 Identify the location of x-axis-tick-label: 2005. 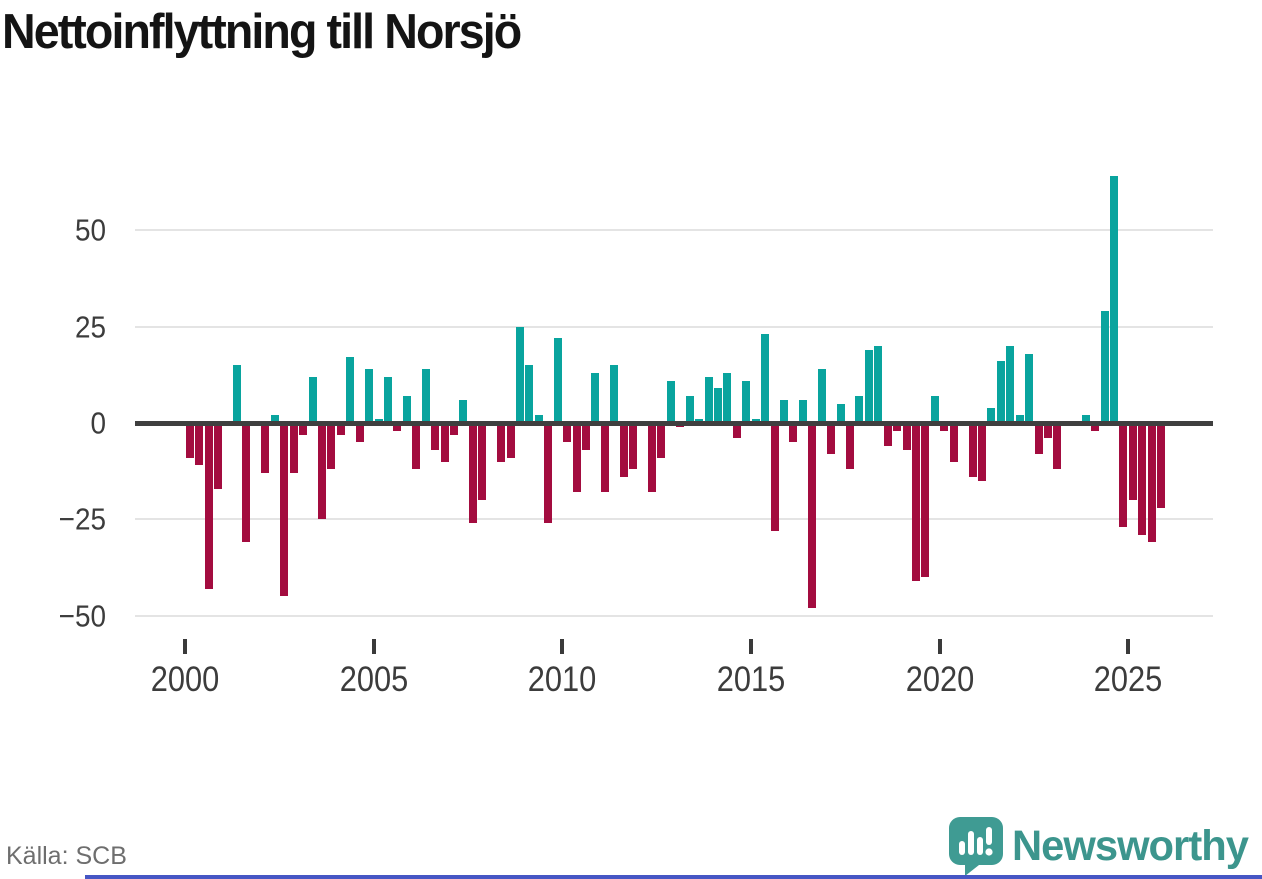
(374, 679).